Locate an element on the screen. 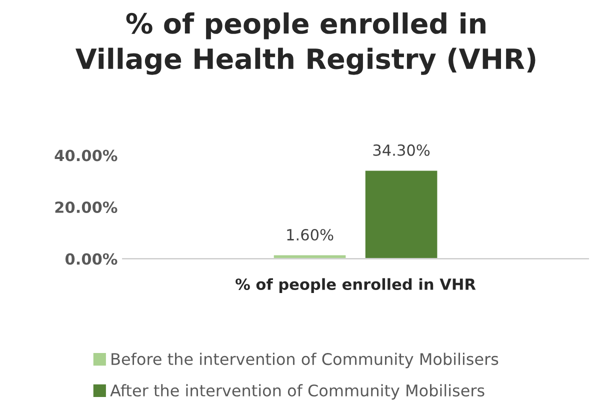  x-tick-label: % of people enrolled in VHR is located at coordinates (356, 285).